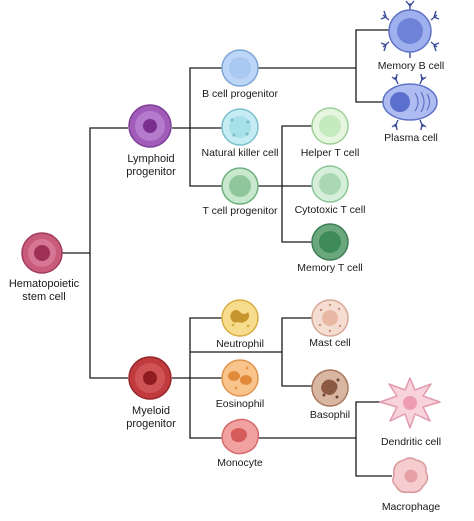 Image resolution: width=474 pixels, height=521 pixels. What do you see at coordinates (410, 475) in the screenshot?
I see `macrophage-cell` at bounding box center [410, 475].